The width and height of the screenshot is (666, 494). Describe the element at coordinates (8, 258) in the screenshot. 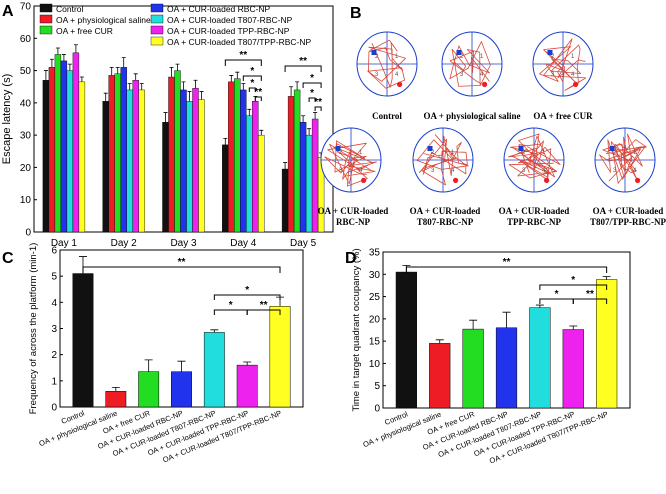

I see `panel-letter-c: C` at that location.